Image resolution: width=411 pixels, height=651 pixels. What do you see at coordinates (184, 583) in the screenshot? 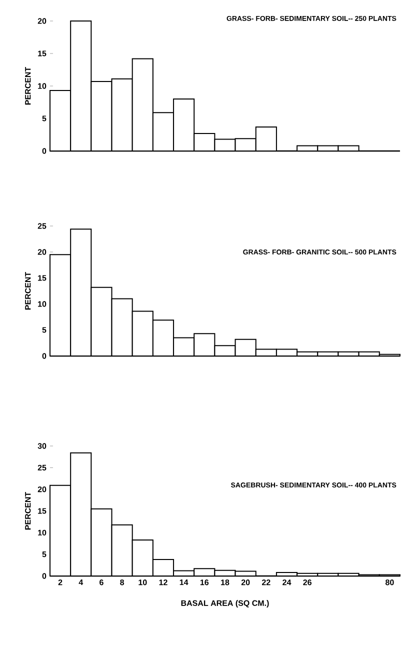
I see `x-tick-label: 14` at bounding box center [184, 583].